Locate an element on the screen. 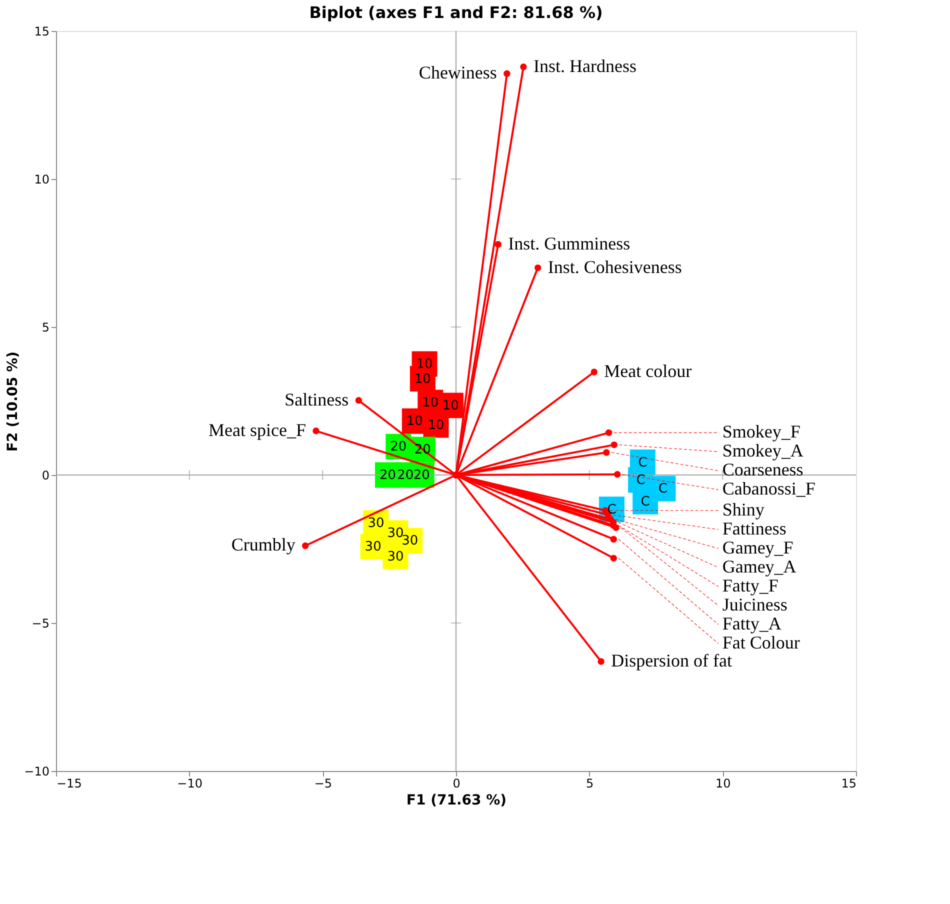  text: Juiciness is located at coordinates (755, 604).